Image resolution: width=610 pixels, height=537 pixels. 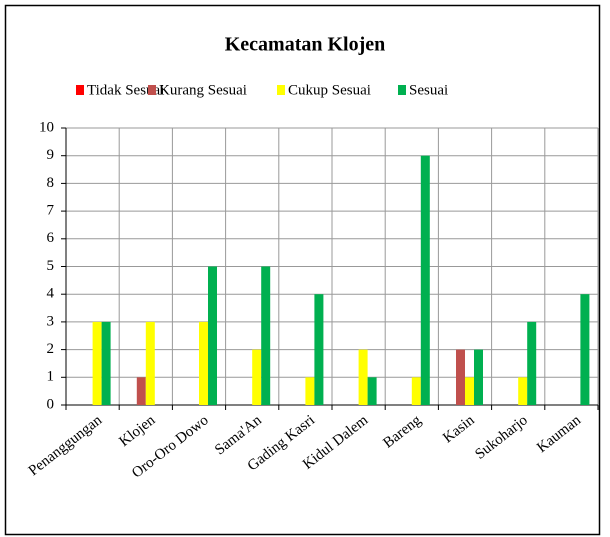 I want to click on y-tick-label: 5, so click(x=51, y=266).